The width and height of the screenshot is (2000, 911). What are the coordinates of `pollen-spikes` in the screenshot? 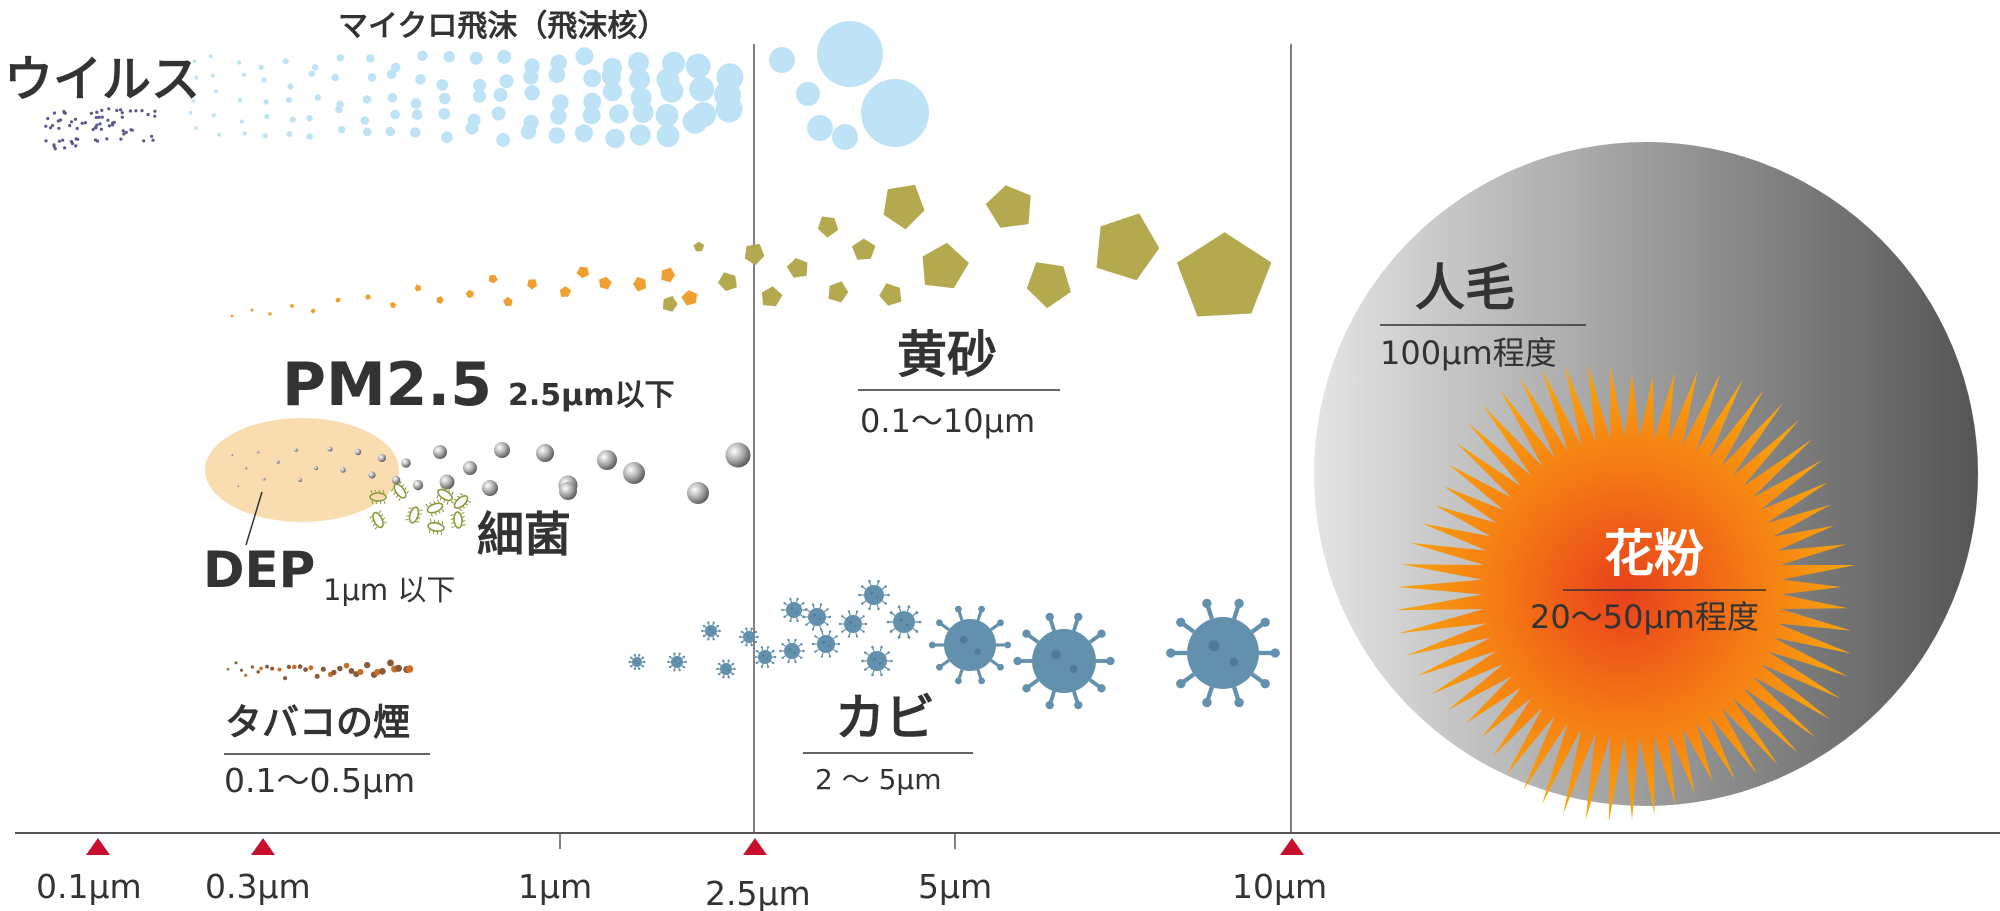 It's located at (1625, 593).